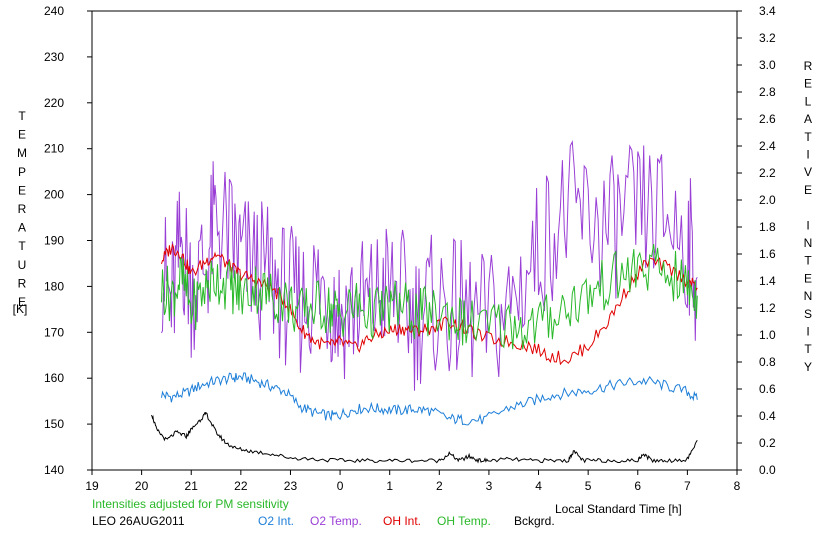 This screenshot has width=828, height=535. What do you see at coordinates (22, 228) in the screenshot?
I see `y-left-title-letter: A` at bounding box center [22, 228].